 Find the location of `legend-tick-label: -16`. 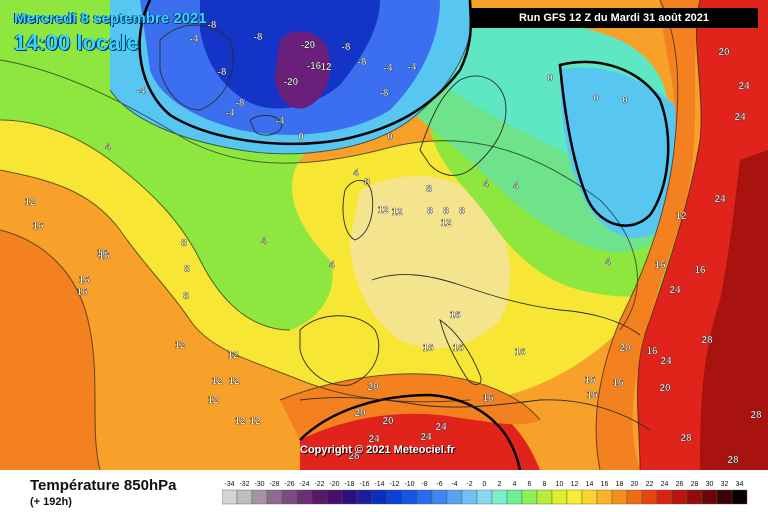

legend-tick-label: -16 is located at coordinates (364, 484).